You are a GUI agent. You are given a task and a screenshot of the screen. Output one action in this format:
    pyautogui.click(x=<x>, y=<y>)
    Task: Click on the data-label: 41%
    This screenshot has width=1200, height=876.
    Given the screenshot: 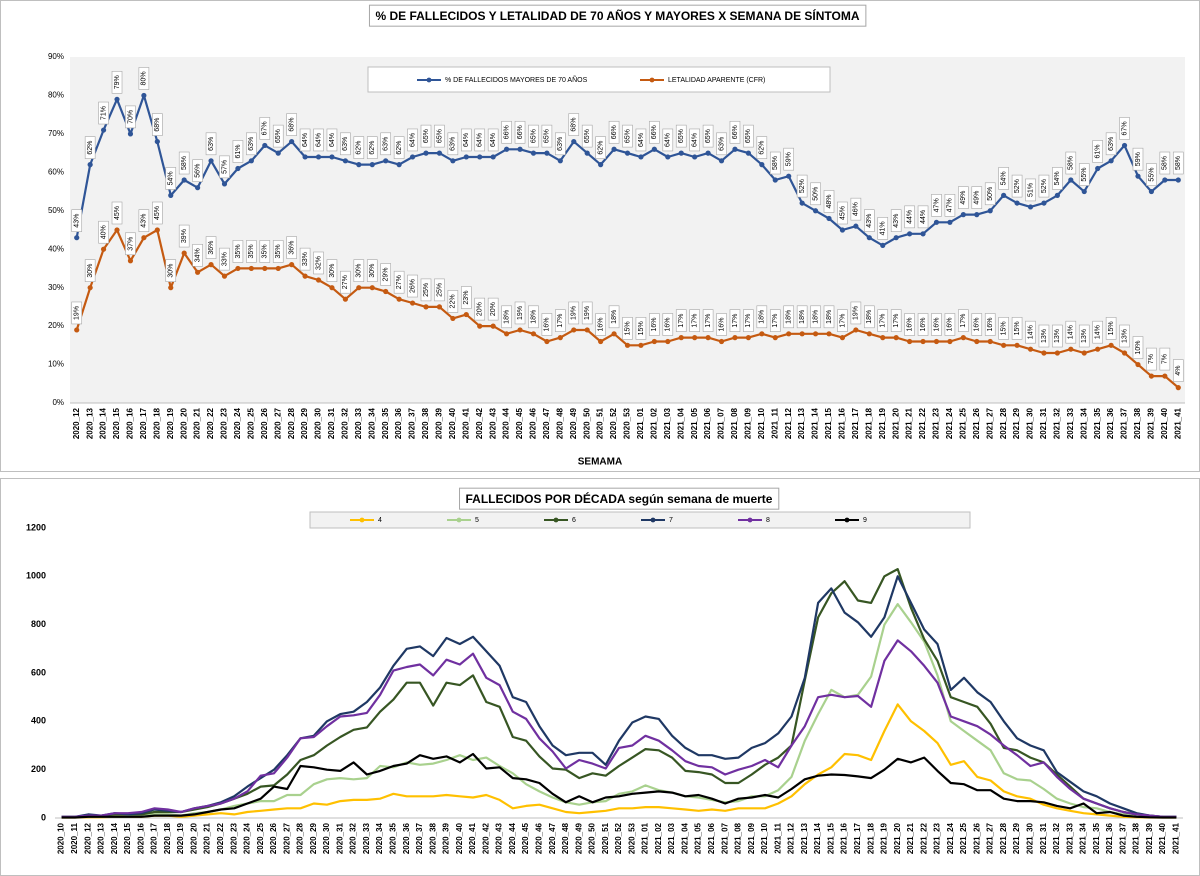 What is the action you would take?
    pyautogui.click(x=883, y=228)
    